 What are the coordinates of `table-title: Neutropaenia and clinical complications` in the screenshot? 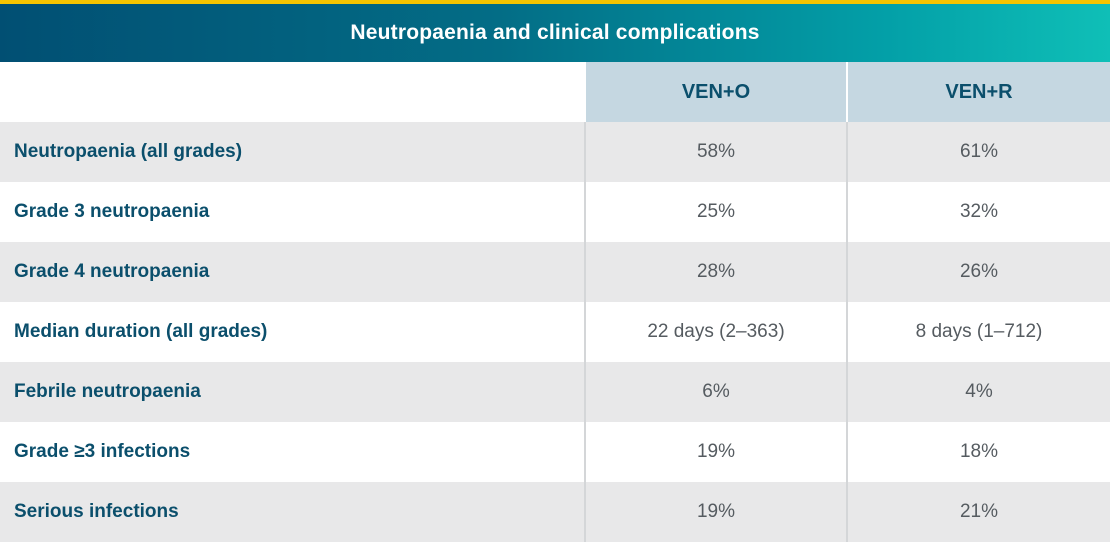 It's located at (555, 32).